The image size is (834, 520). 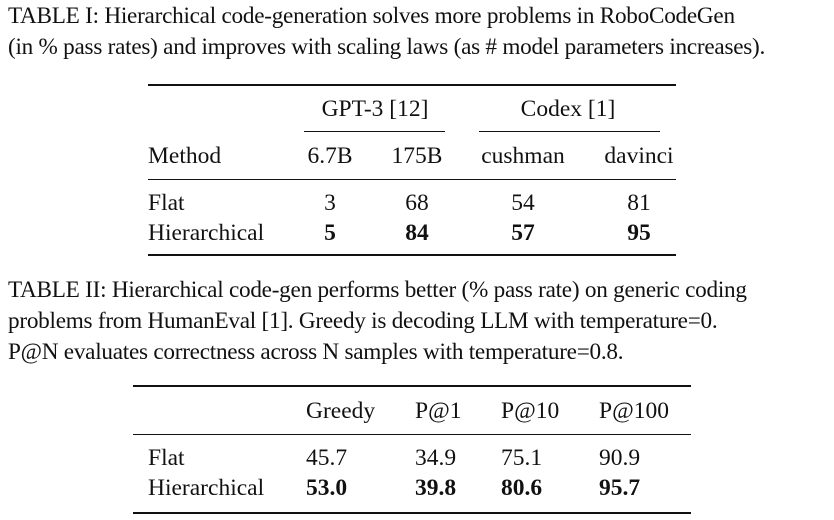 I want to click on table1-cell: 81, so click(x=639, y=203).